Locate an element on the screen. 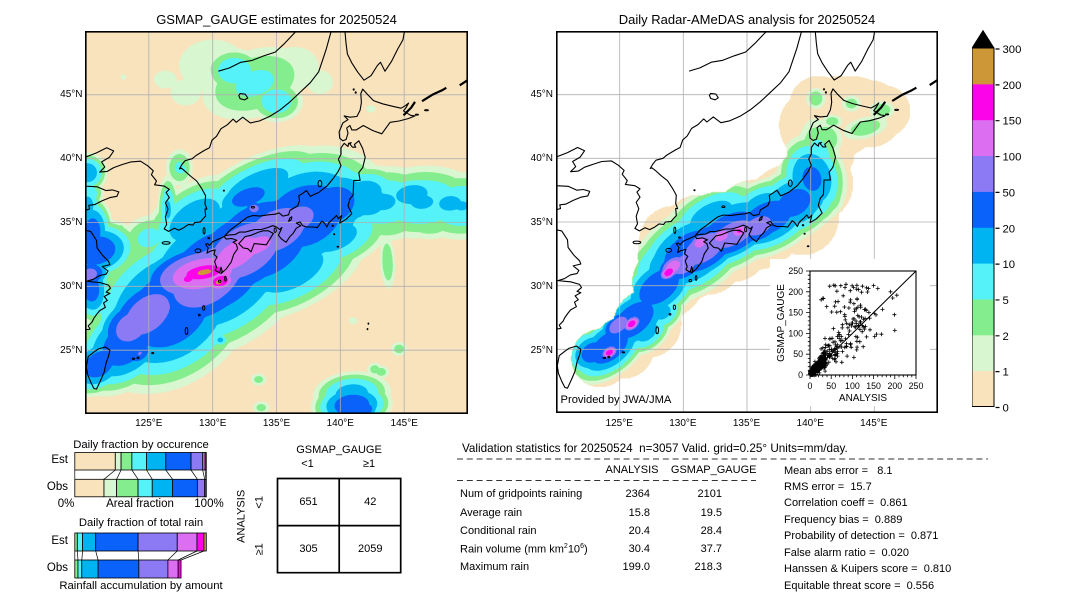 This screenshot has width=1080, height=612. svg-text: ANALYSIS is located at coordinates (863, 398).